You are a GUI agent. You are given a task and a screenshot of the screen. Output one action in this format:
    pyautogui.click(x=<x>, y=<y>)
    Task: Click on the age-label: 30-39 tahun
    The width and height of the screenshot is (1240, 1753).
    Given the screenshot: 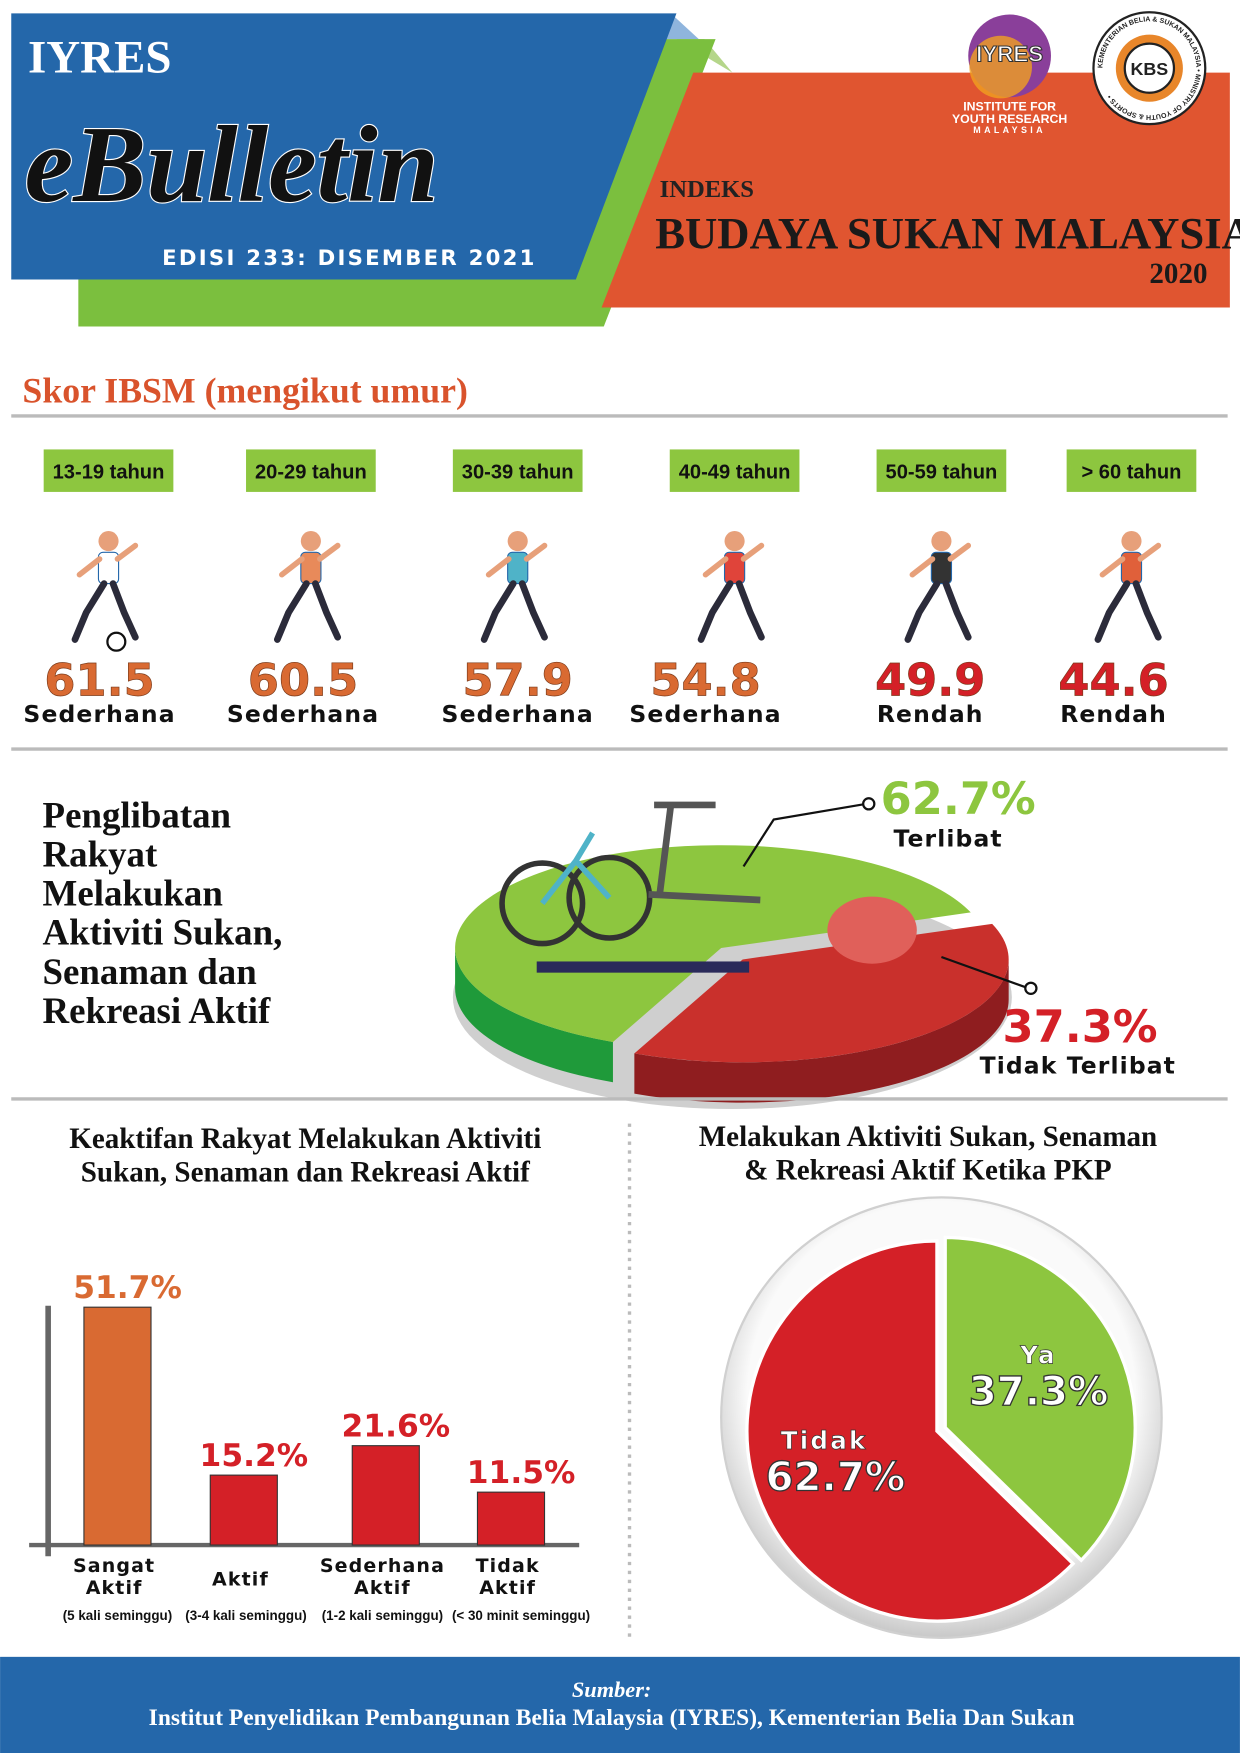 What is the action you would take?
    pyautogui.click(x=518, y=472)
    